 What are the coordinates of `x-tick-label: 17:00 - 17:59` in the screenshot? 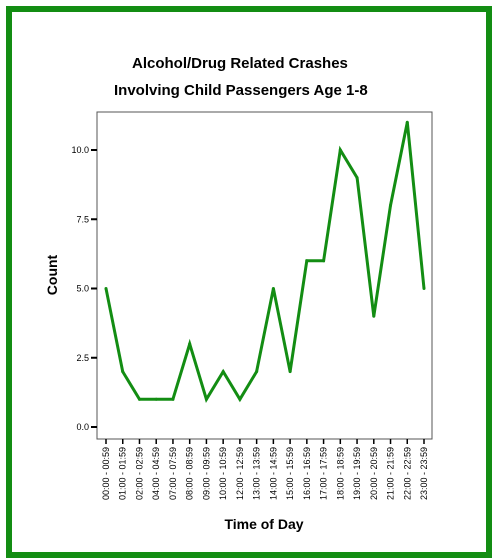 It's located at (324, 473).